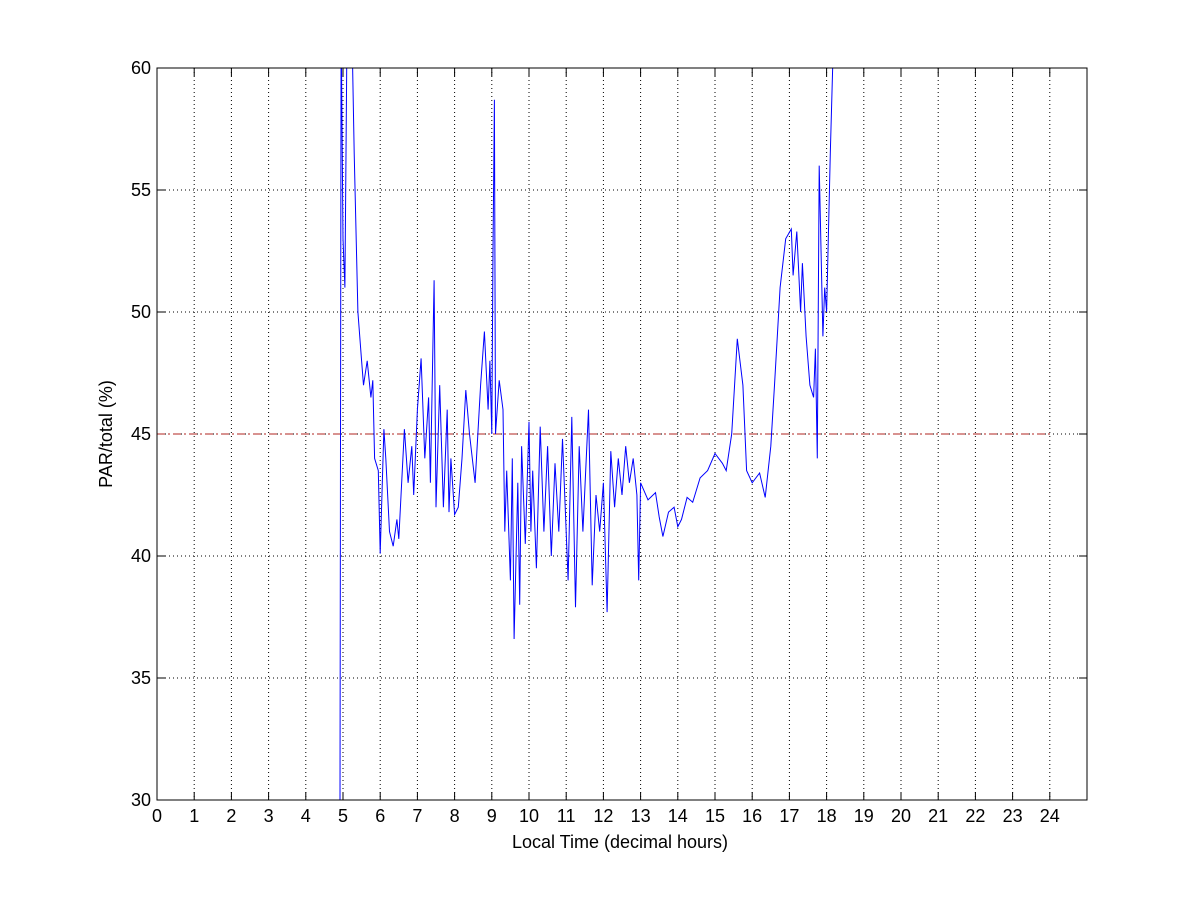 The width and height of the screenshot is (1201, 900). Describe the element at coordinates (678, 816) in the screenshot. I see `x-tick-label: 14` at that location.